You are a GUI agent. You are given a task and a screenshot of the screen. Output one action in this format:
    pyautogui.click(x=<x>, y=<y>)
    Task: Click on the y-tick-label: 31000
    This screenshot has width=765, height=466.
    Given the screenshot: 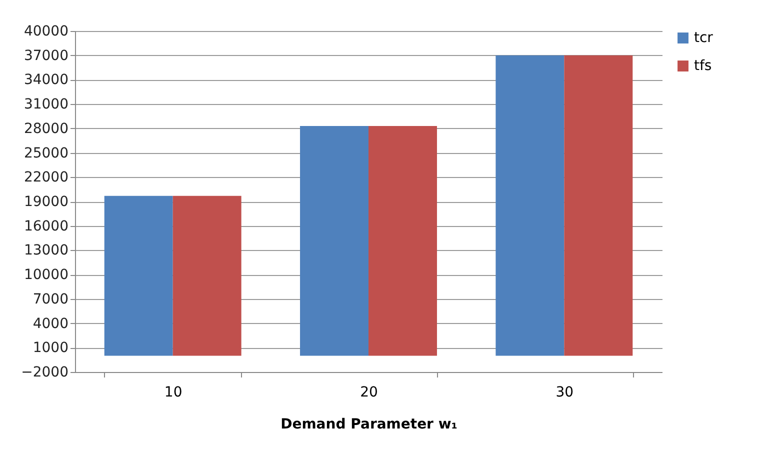 What is the action you would take?
    pyautogui.click(x=46, y=104)
    